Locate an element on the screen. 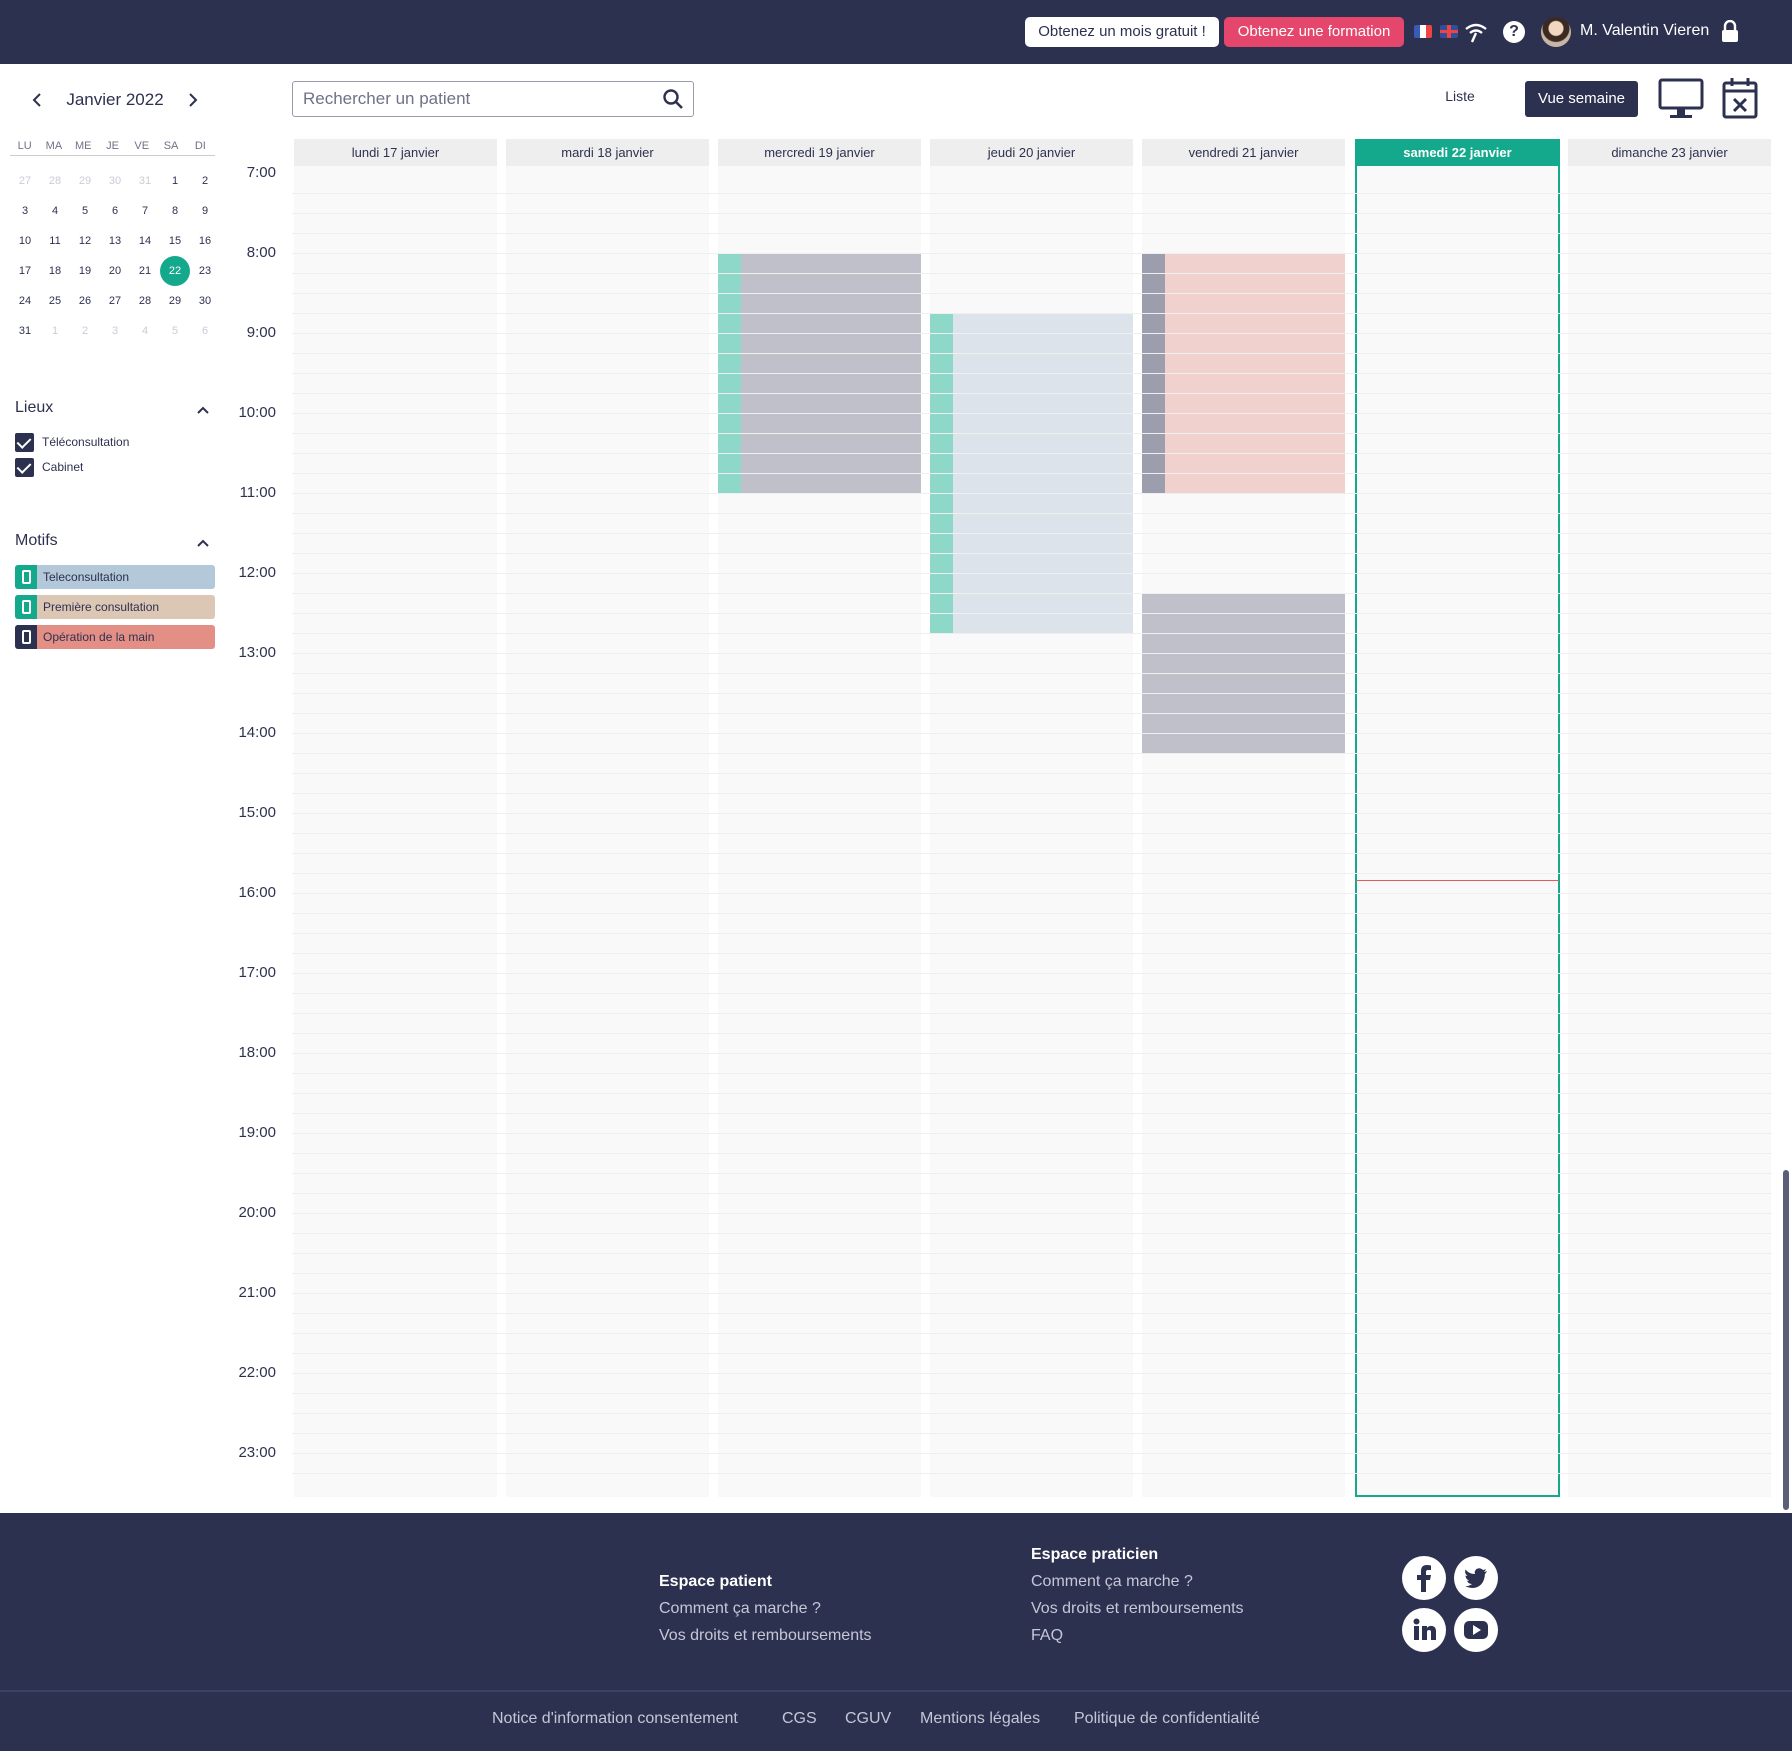 The height and width of the screenshot is (1751, 1792). footer-patient-link: Comment ça marche ? is located at coordinates (740, 1608).